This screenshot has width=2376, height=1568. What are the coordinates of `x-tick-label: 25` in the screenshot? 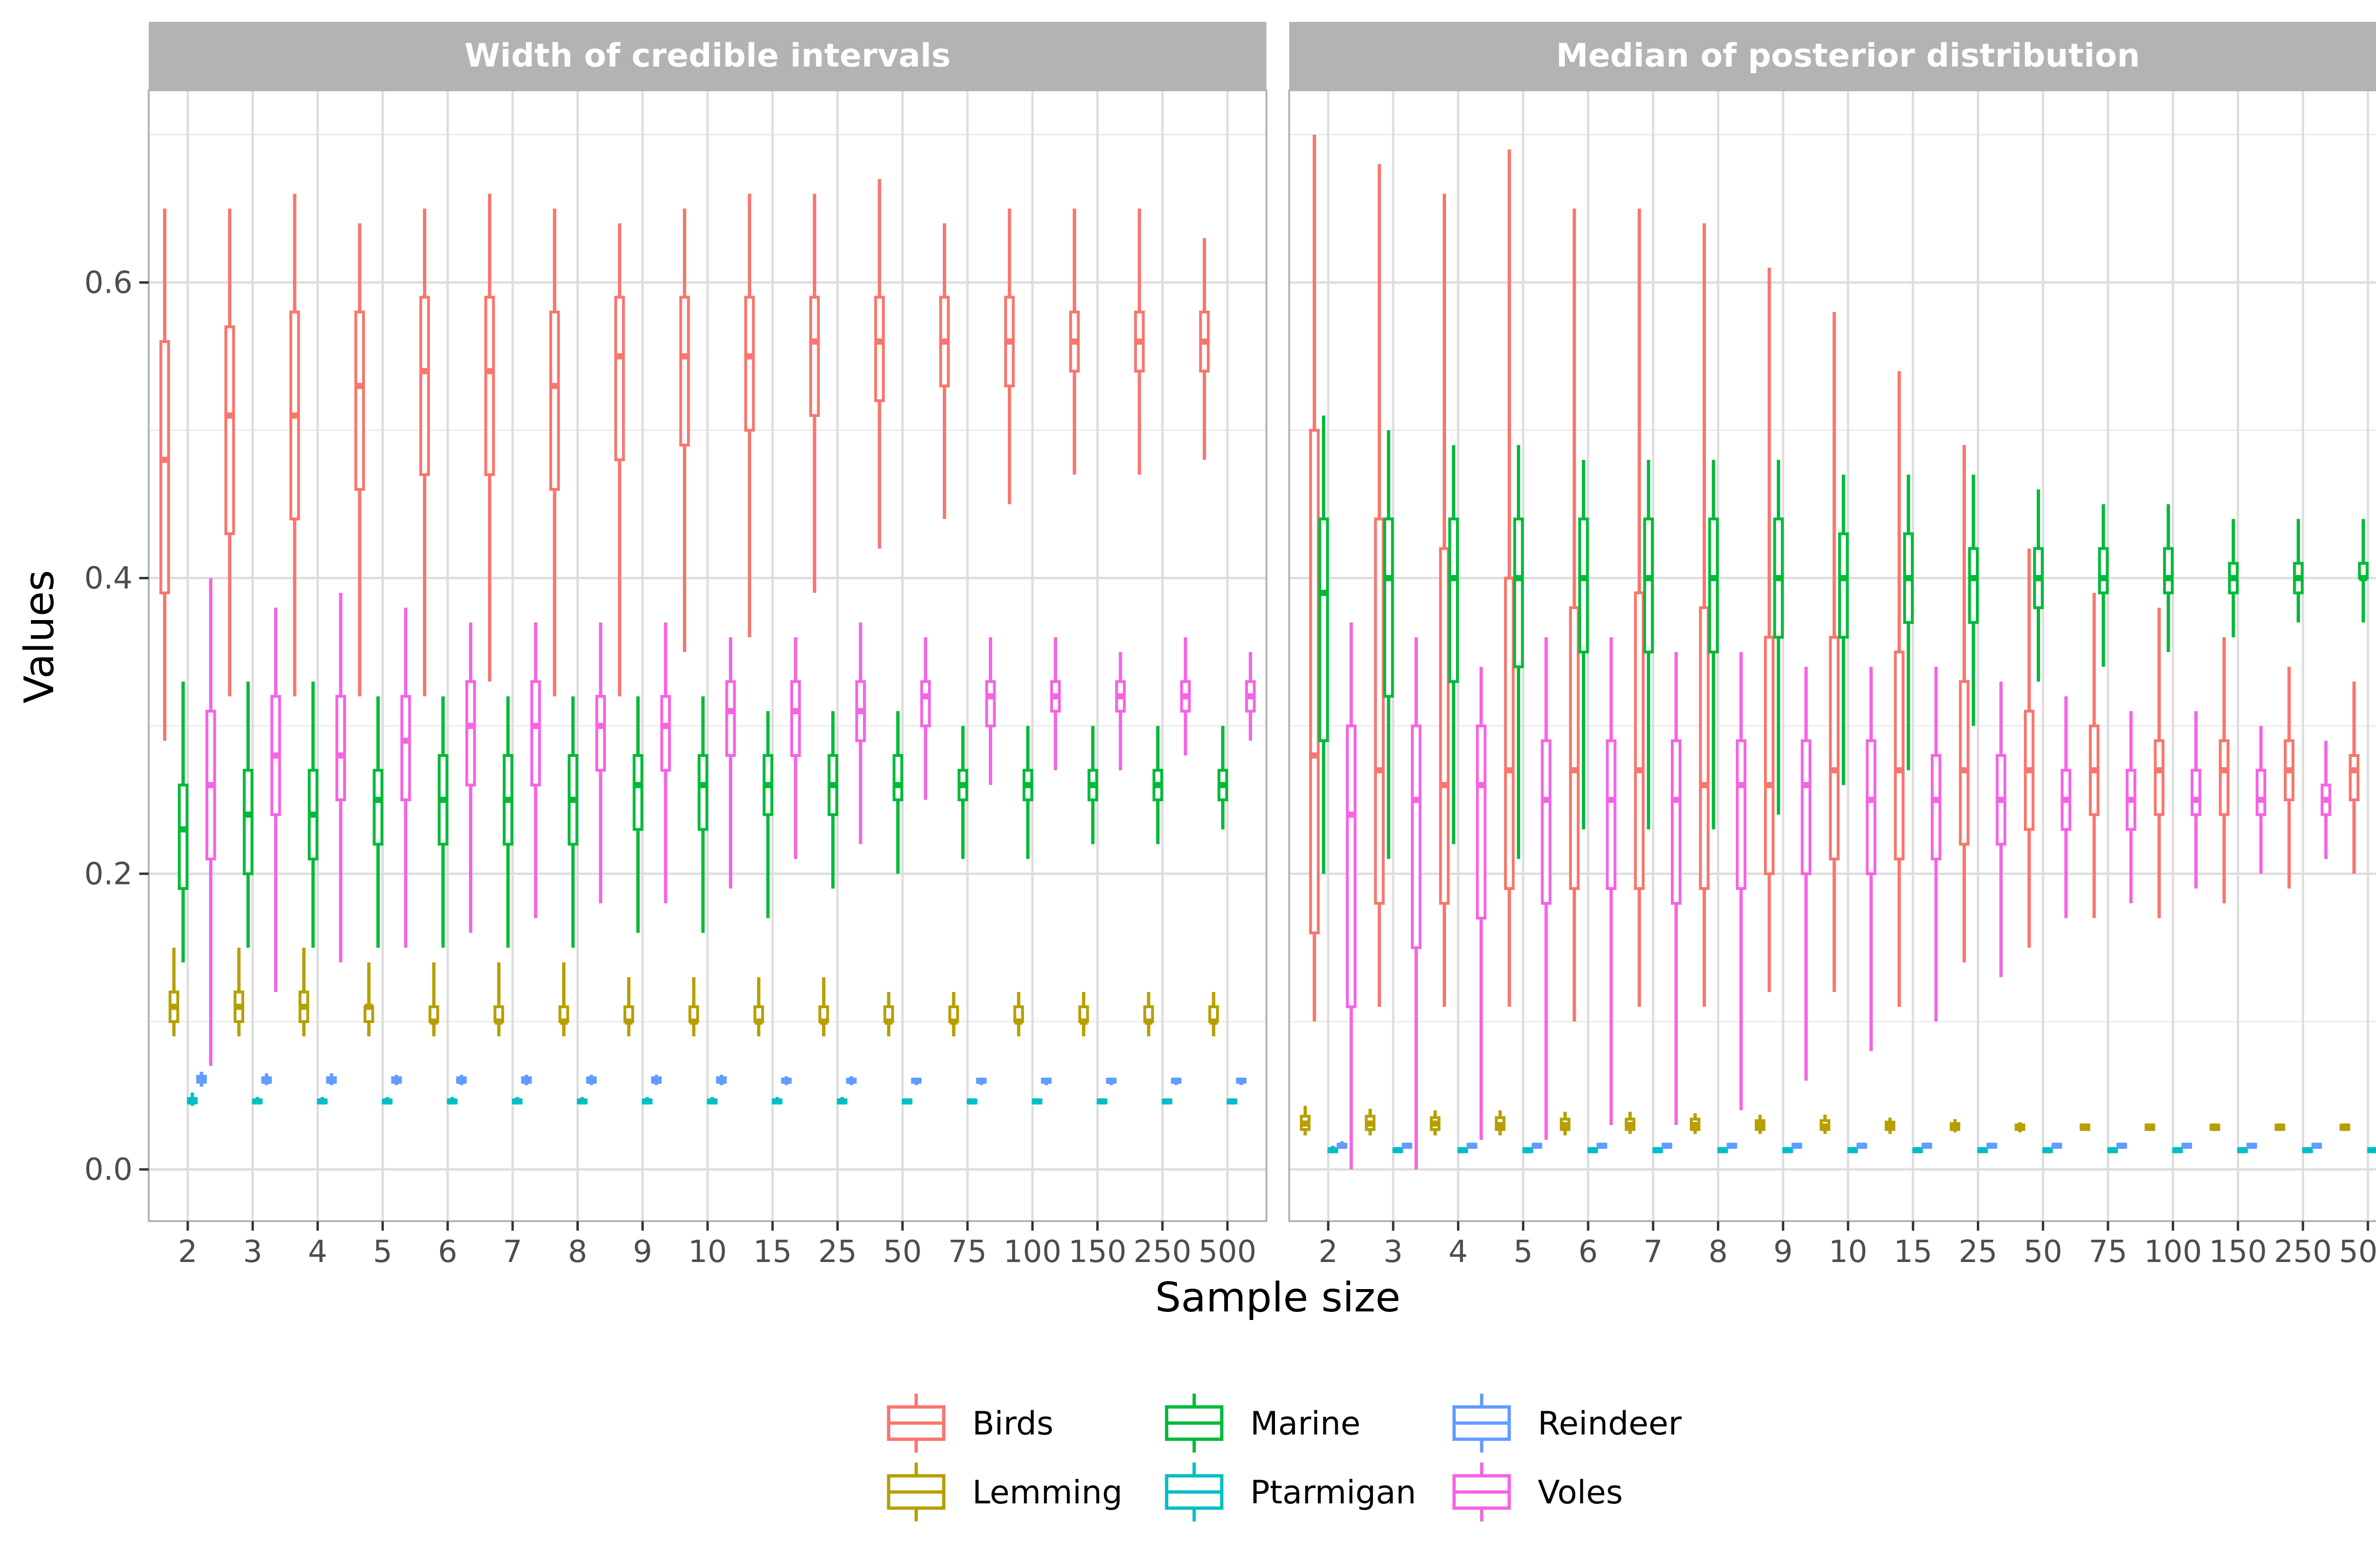 It's located at (837, 1252).